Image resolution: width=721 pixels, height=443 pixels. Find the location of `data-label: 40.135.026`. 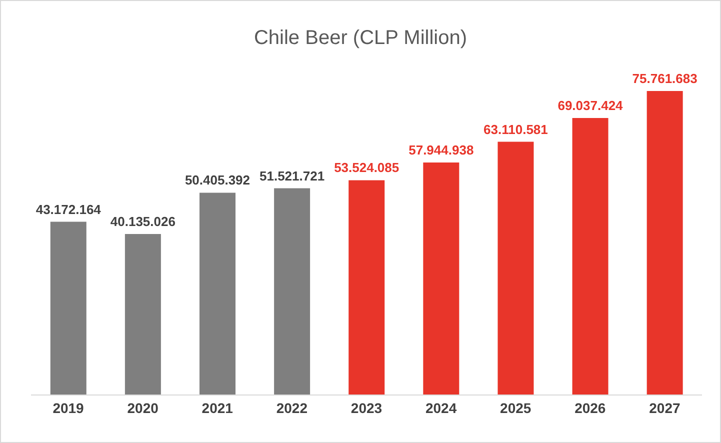

data-label: 40.135.026 is located at coordinates (143, 221).